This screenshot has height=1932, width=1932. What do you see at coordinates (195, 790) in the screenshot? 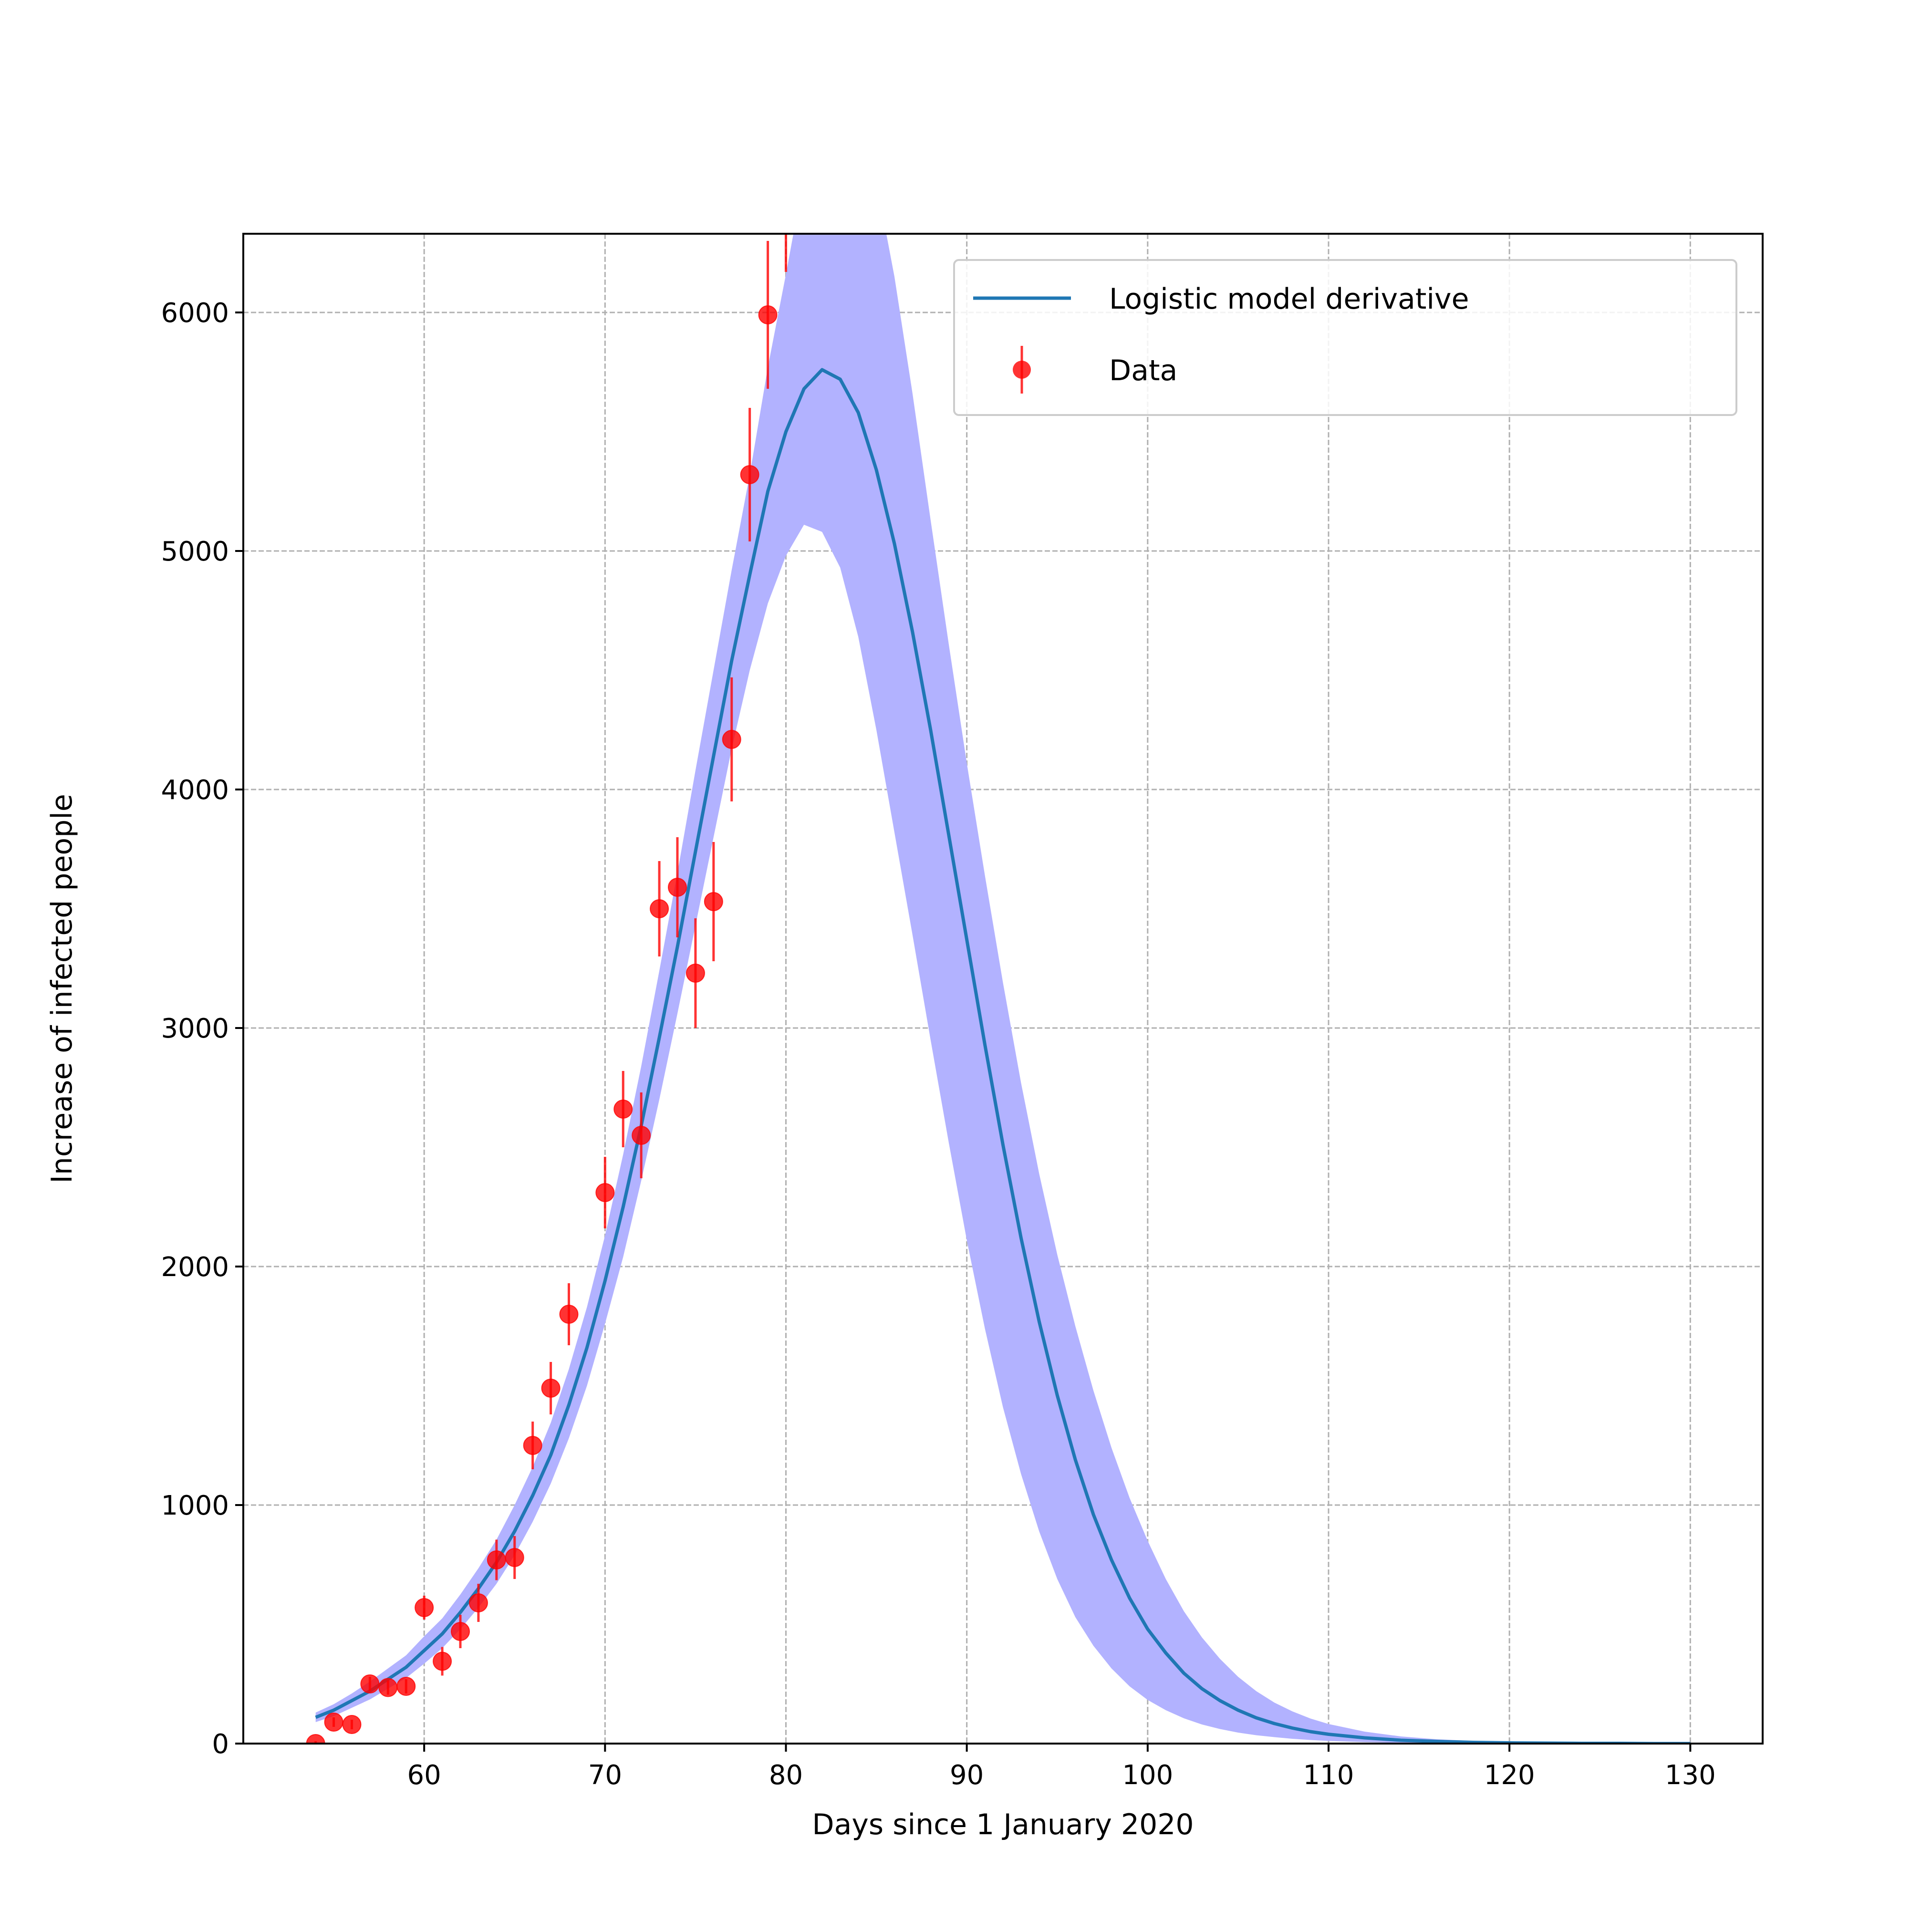
I see `y-tick-label: 4000` at bounding box center [195, 790].